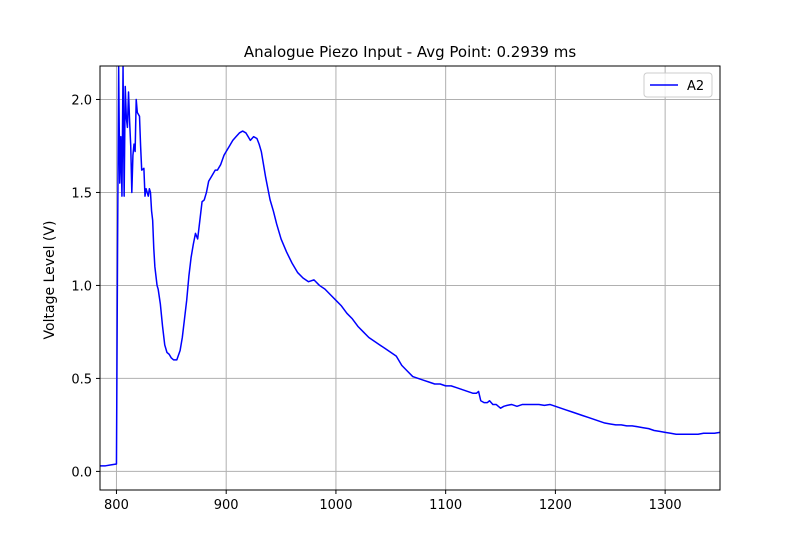  I want to click on y-tick-label: 0.5, so click(81, 379).